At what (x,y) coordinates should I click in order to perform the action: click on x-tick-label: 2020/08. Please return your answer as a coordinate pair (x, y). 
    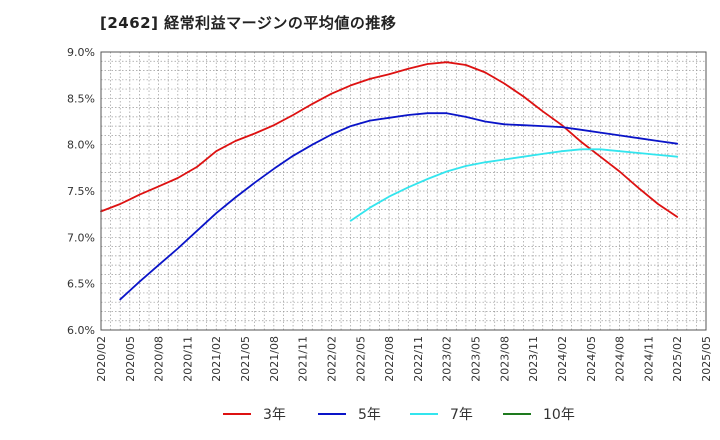
    Looking at the image, I should click on (159, 359).